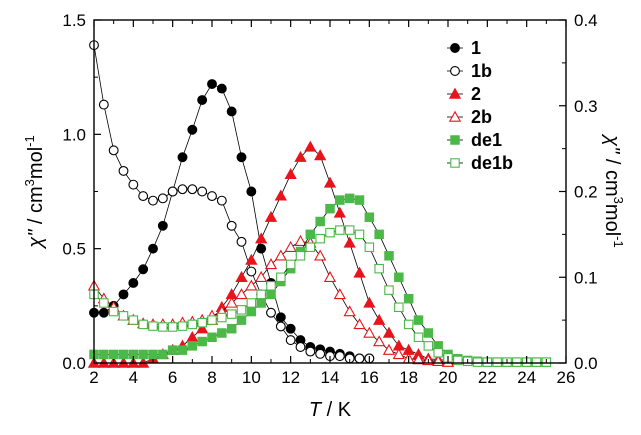 This screenshot has height=435, width=641. Describe the element at coordinates (618, 200) in the screenshot. I see `y-right-axis-title-sup: 3` at that location.